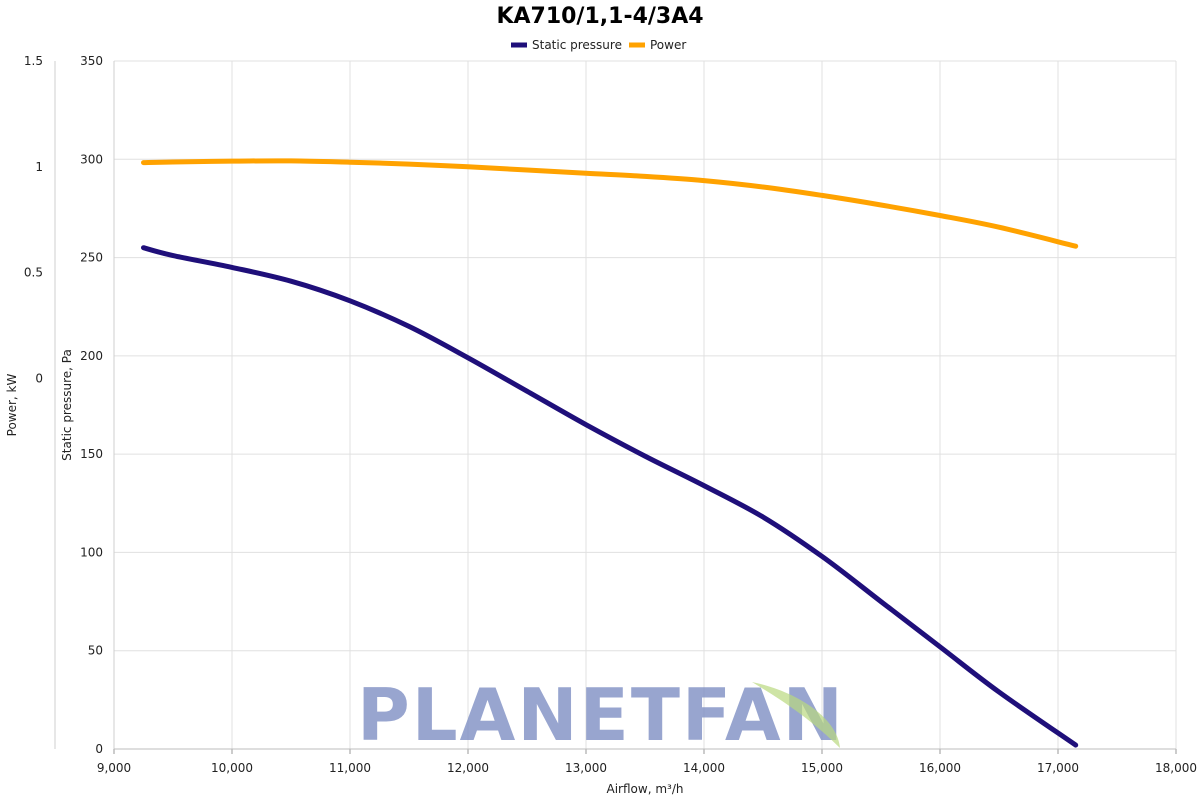 The image size is (1200, 800). Describe the element at coordinates (1176, 768) in the screenshot. I see `x-tick-label: 18,000` at that location.